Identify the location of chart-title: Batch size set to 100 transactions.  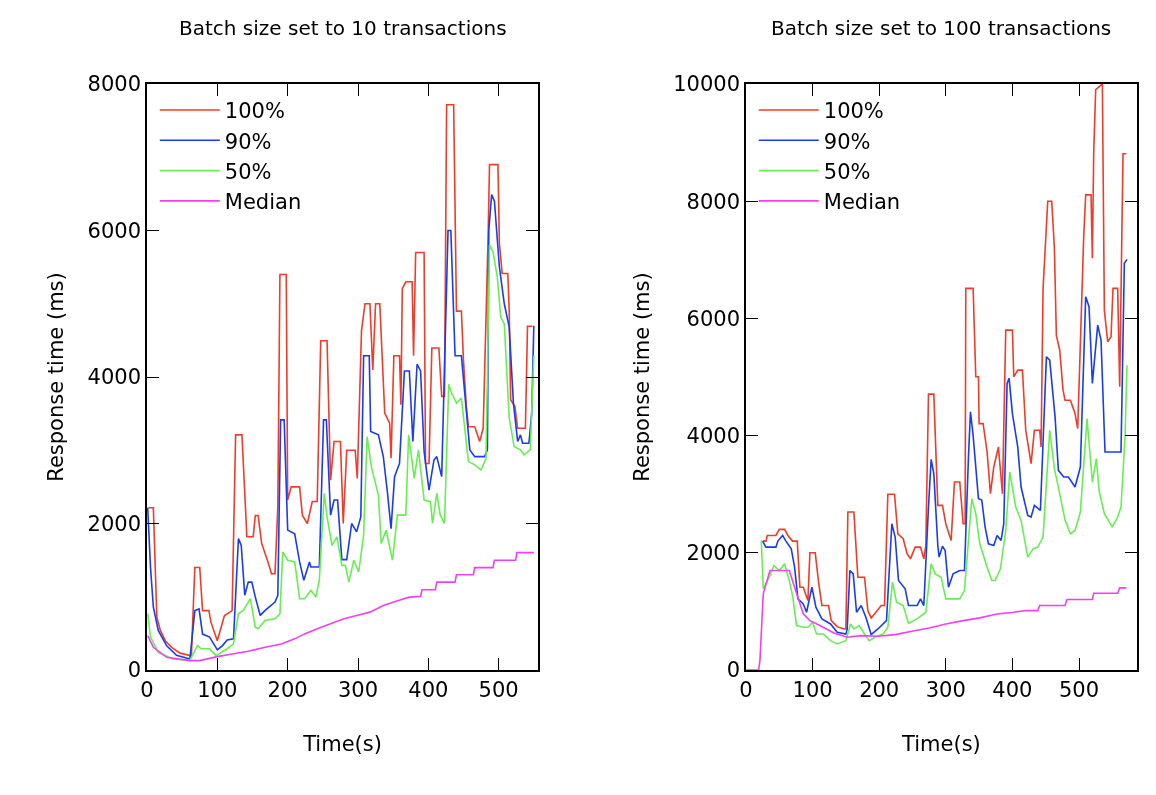
(941, 28).